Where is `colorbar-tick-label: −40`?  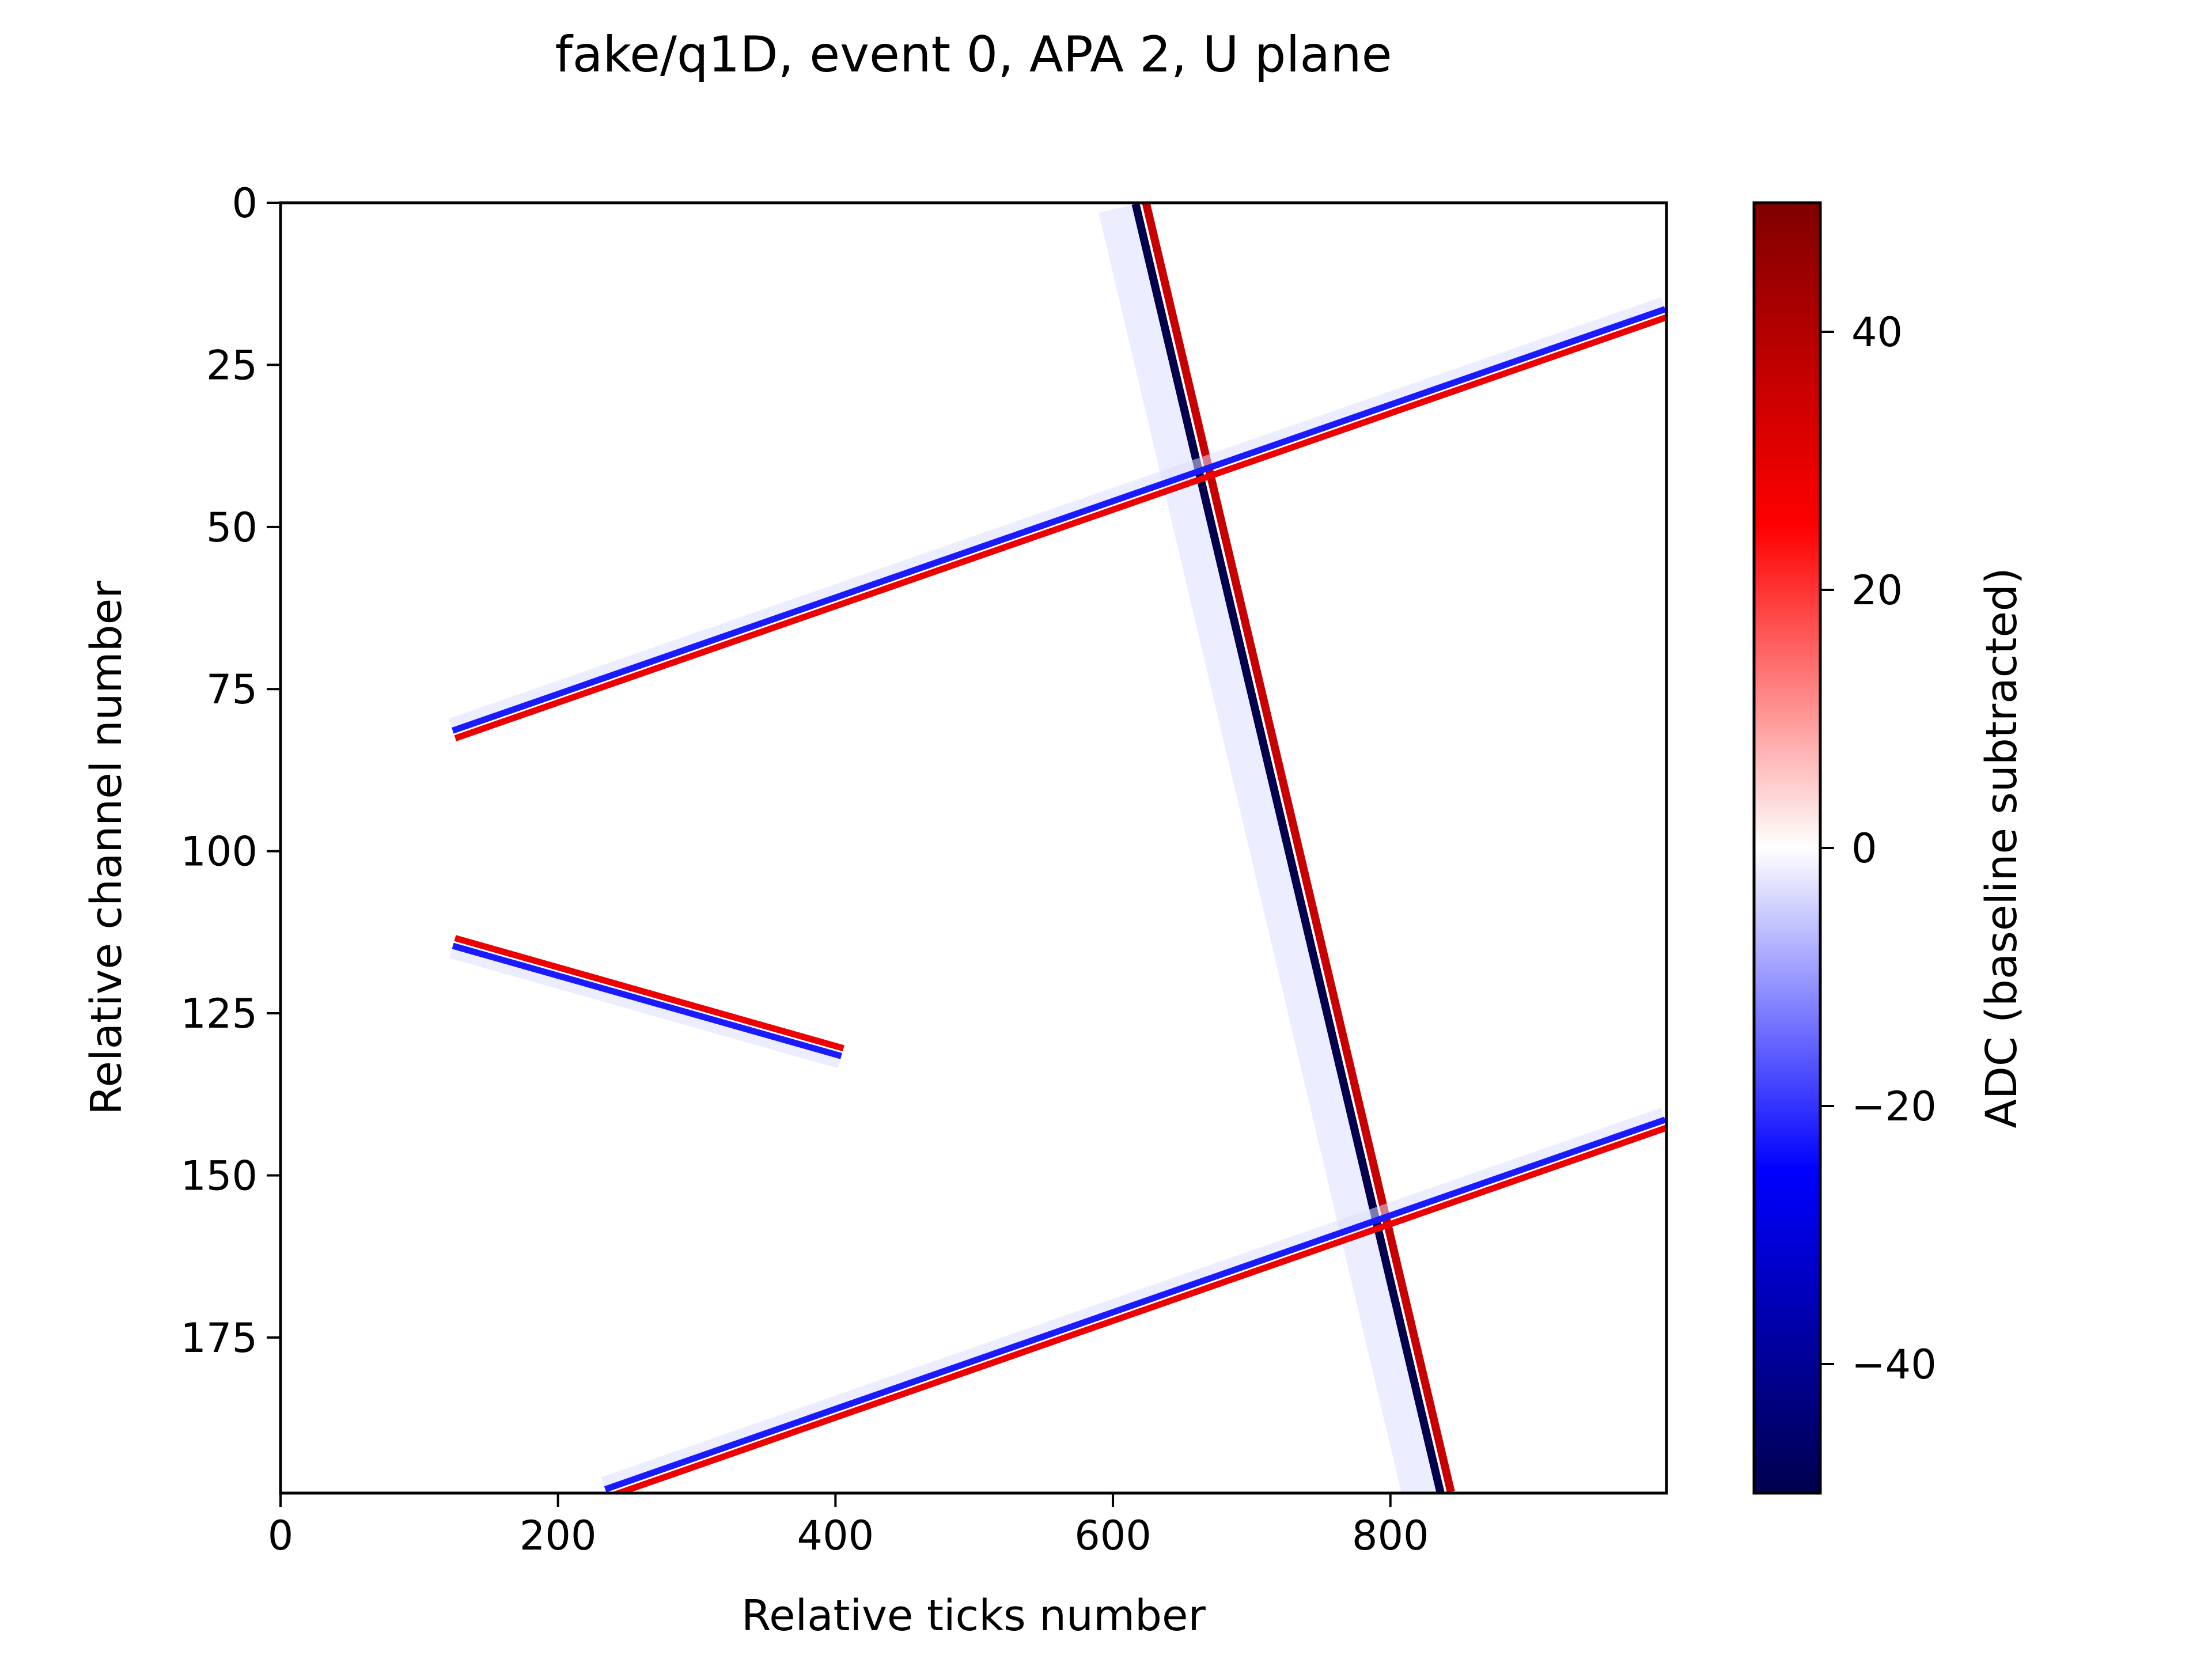 colorbar-tick-label: −40 is located at coordinates (1894, 1364).